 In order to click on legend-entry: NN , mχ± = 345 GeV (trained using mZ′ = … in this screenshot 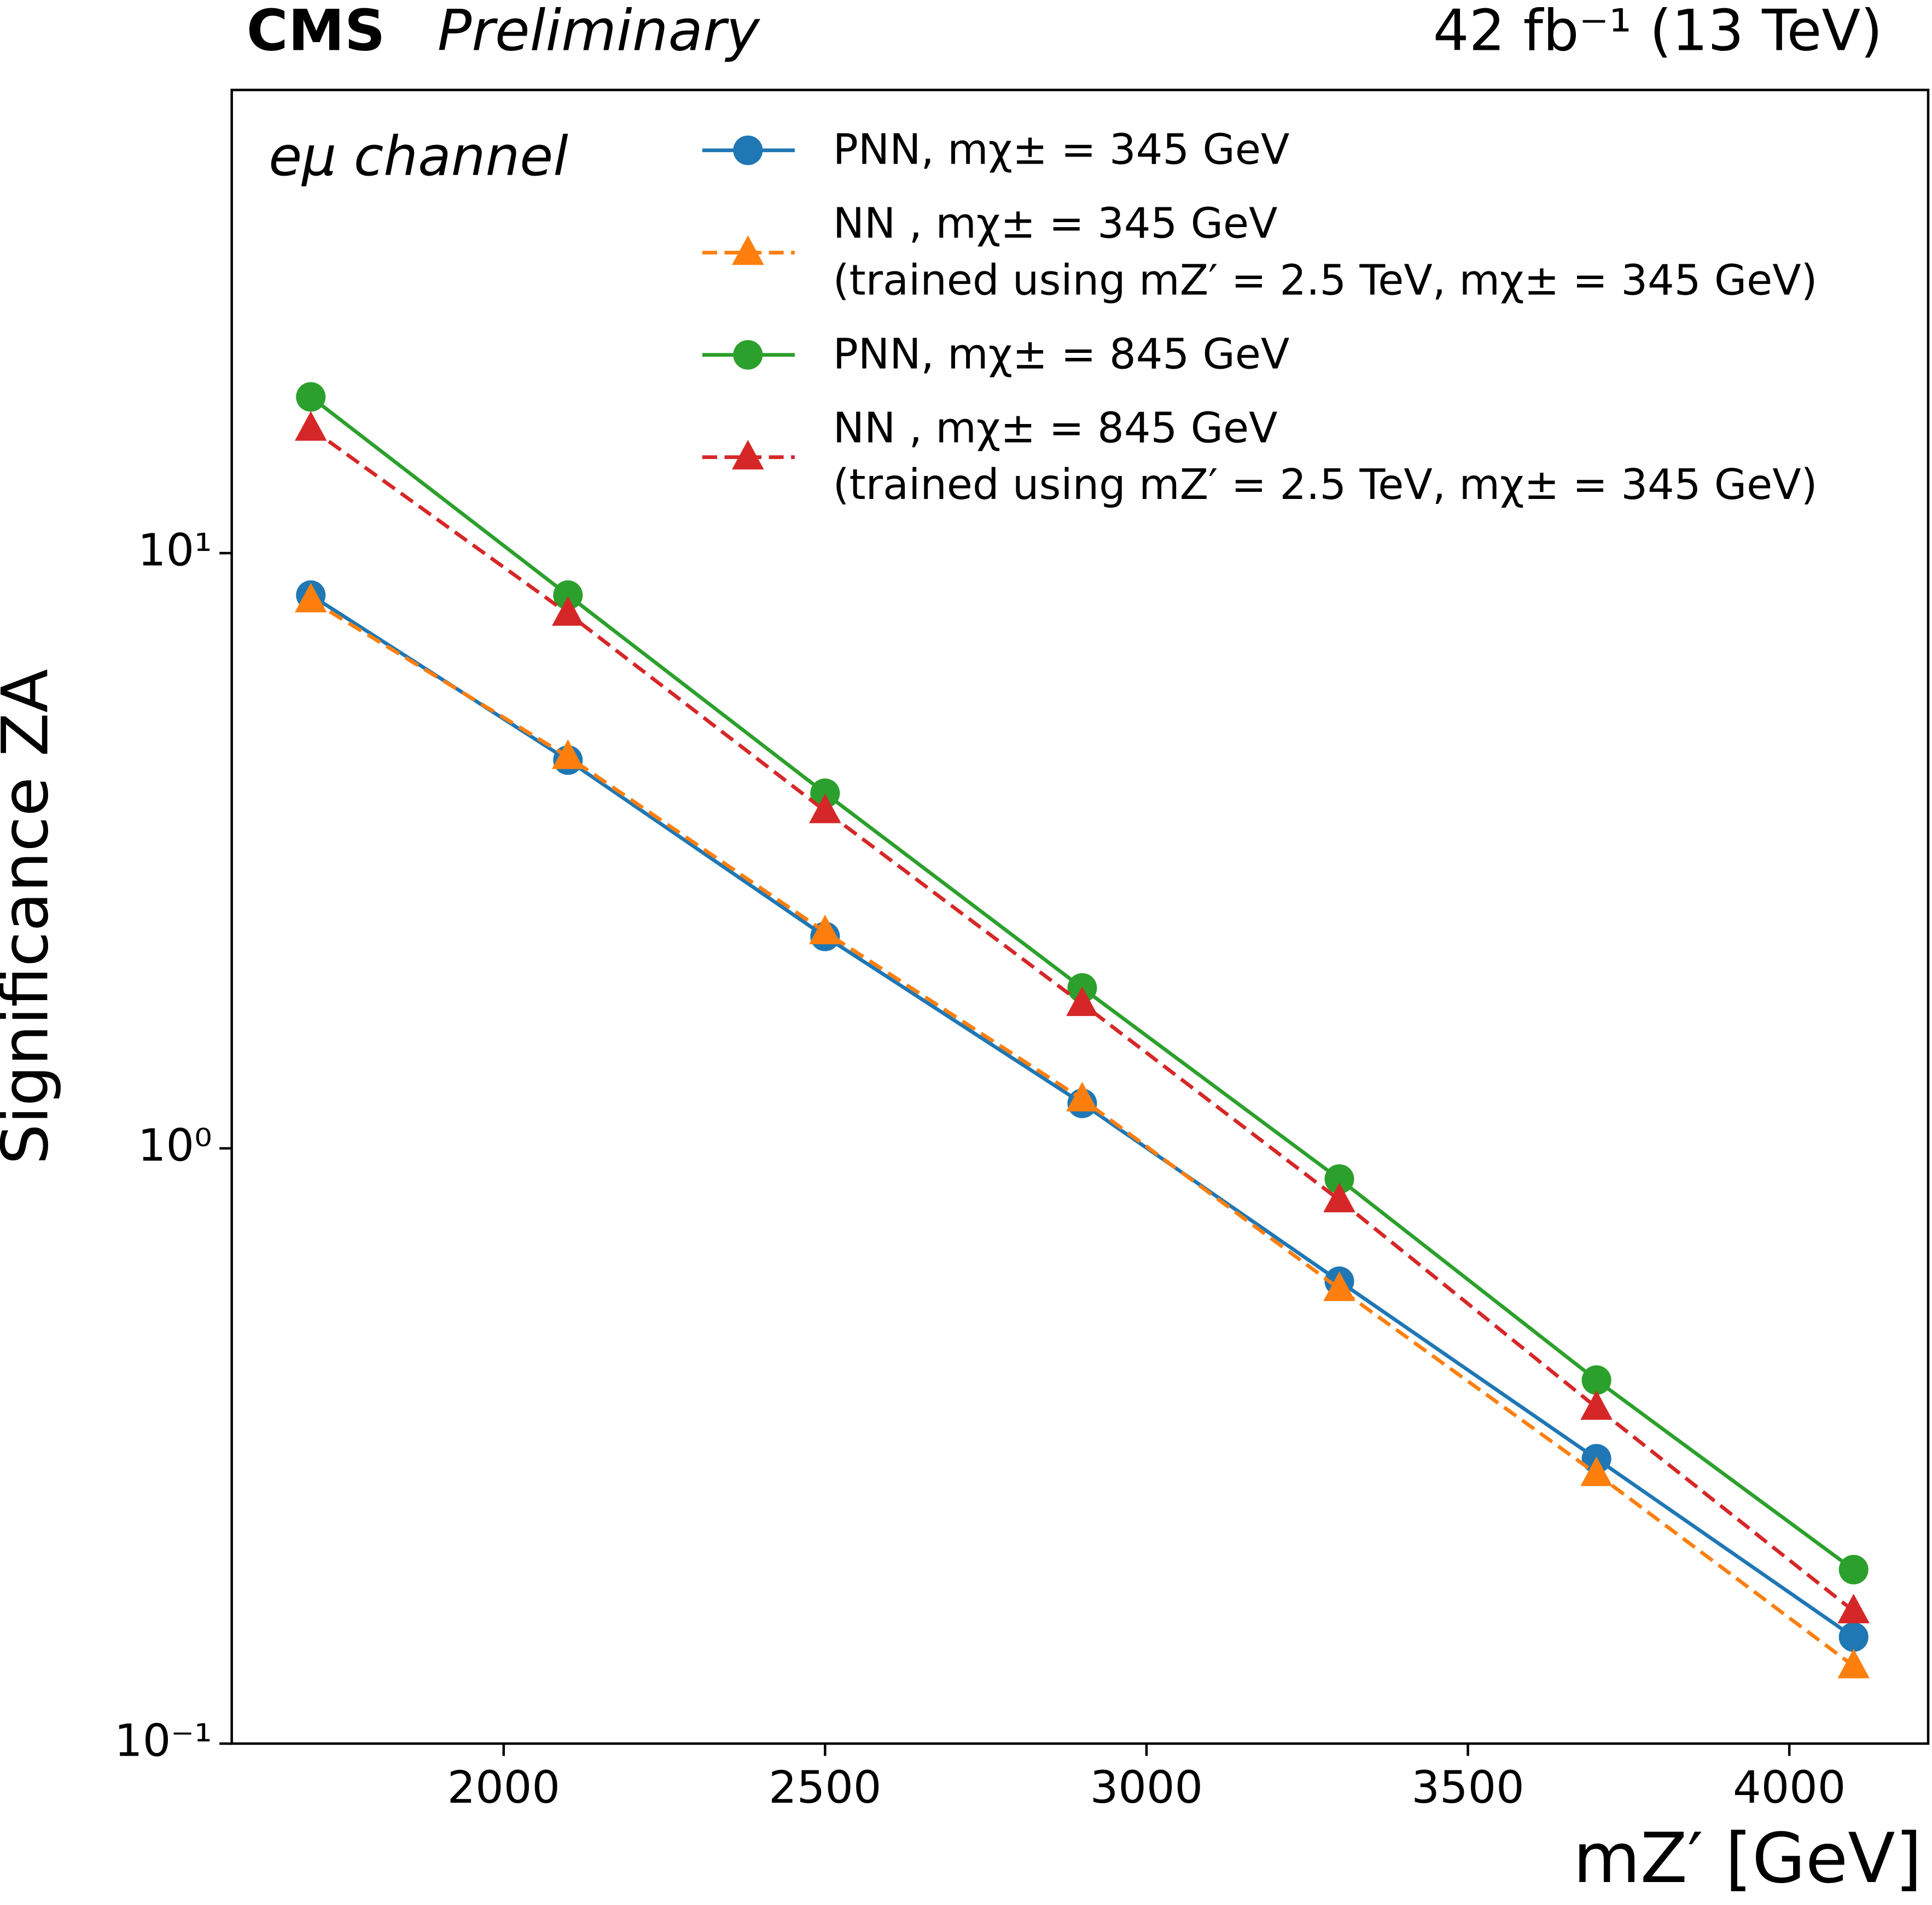, I will do `click(1325, 252)`.